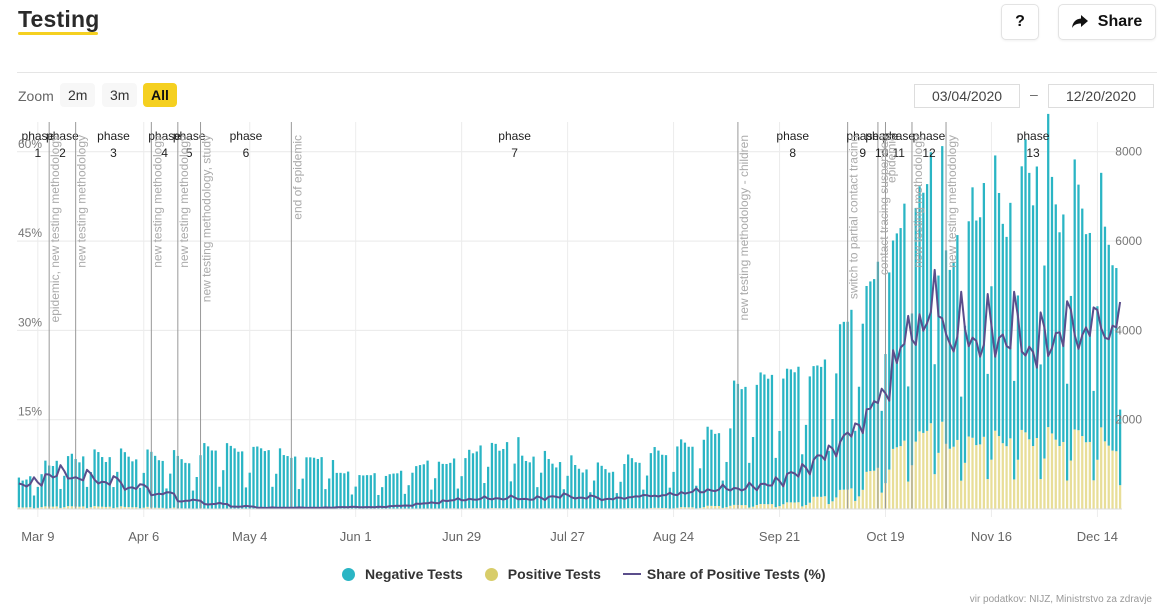 This screenshot has height=607, width=1170. I want to click on legend-item-negative: Negative Tests, so click(402, 574).